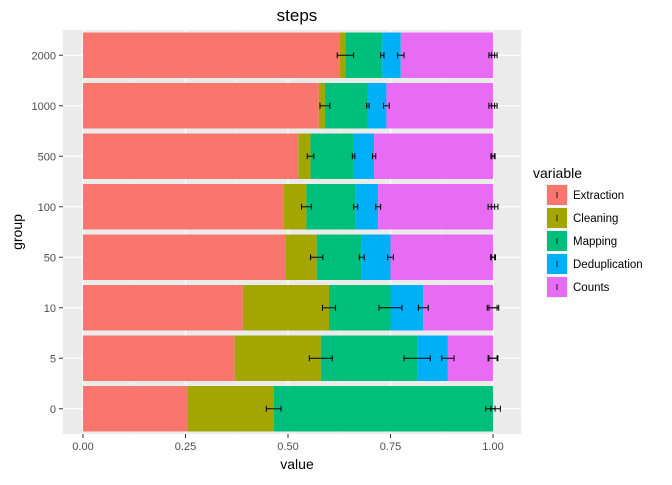 This screenshot has height=485, width=672. I want to click on x-tick-label: 0.75, so click(390, 447).